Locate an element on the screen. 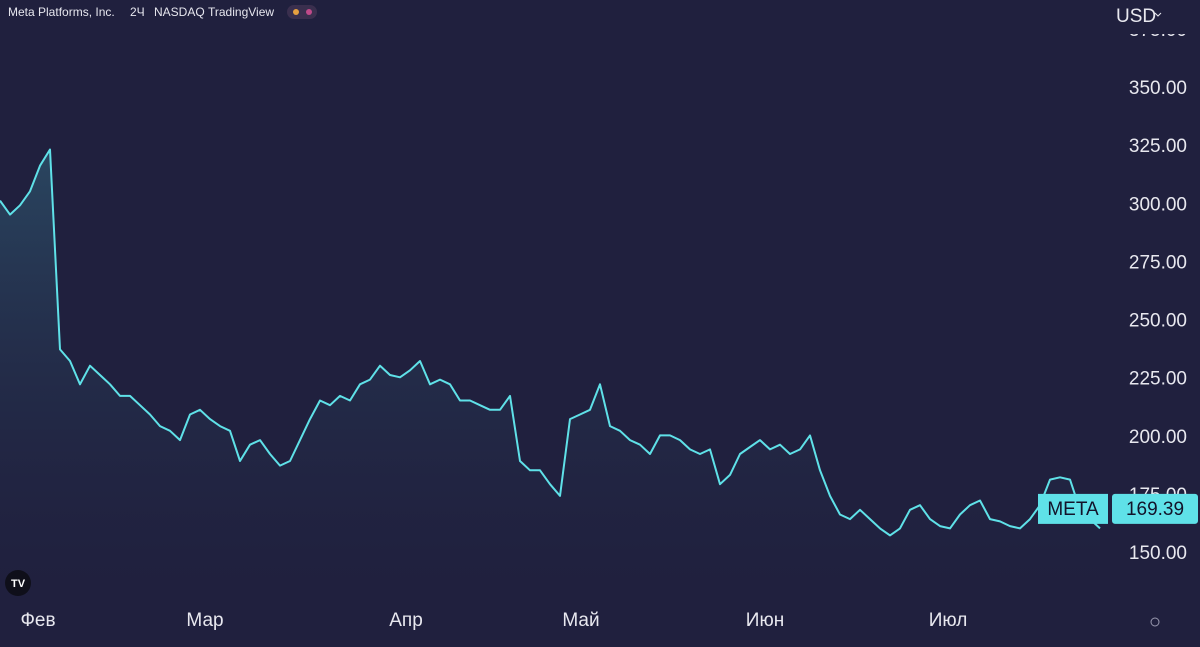 This screenshot has height=647, width=1200. last-price-tag is located at coordinates (1155, 508).